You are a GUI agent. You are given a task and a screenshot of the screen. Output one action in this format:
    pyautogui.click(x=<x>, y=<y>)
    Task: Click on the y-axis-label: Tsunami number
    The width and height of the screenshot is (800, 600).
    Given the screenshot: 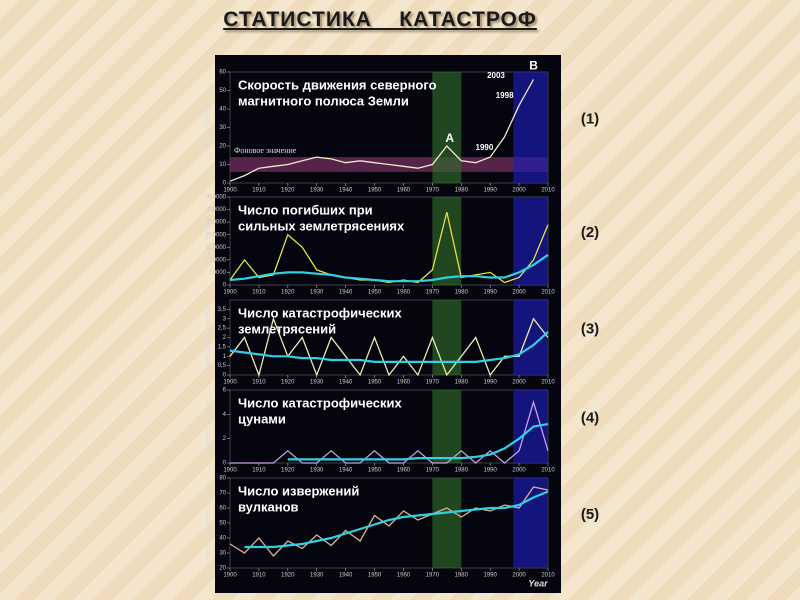 What is the action you would take?
    pyautogui.click(x=208, y=426)
    